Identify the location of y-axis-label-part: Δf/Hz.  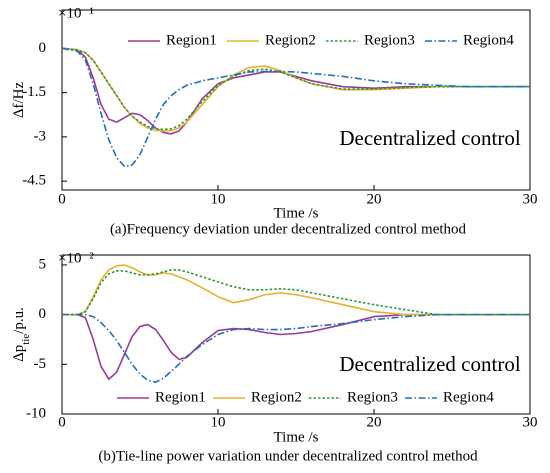
(19, 100).